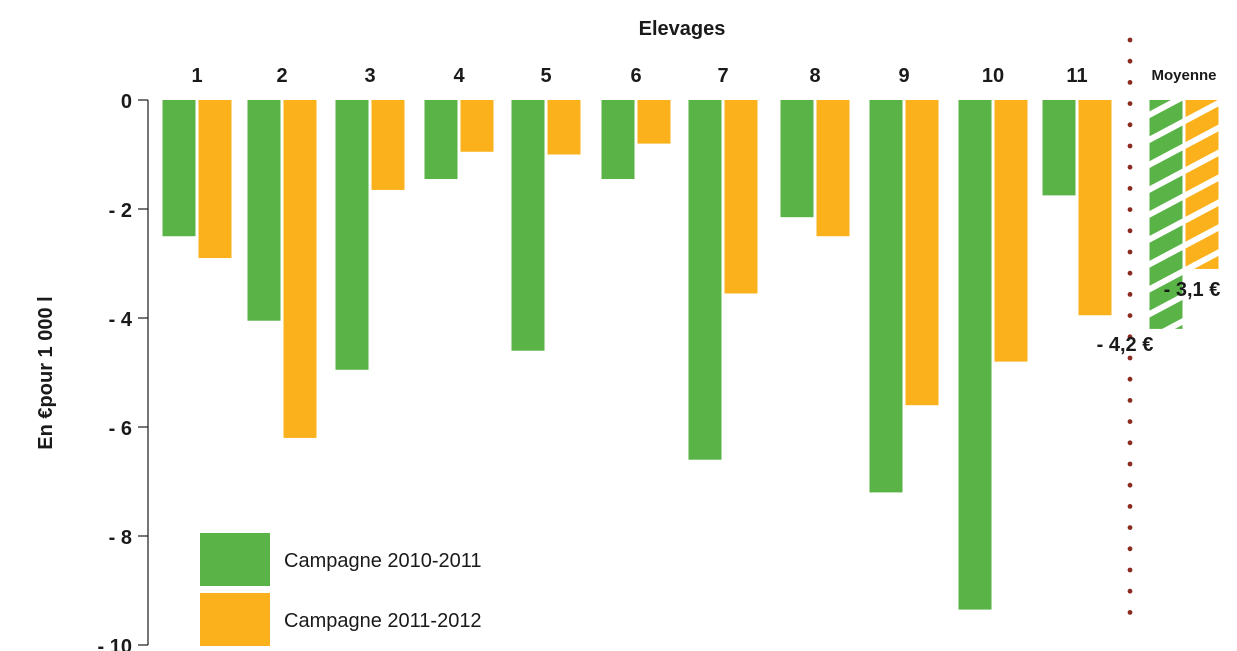 The width and height of the screenshot is (1237, 651). Describe the element at coordinates (1125, 345) in the screenshot. I see `average-label-2010-2011: - 4,2 €` at that location.